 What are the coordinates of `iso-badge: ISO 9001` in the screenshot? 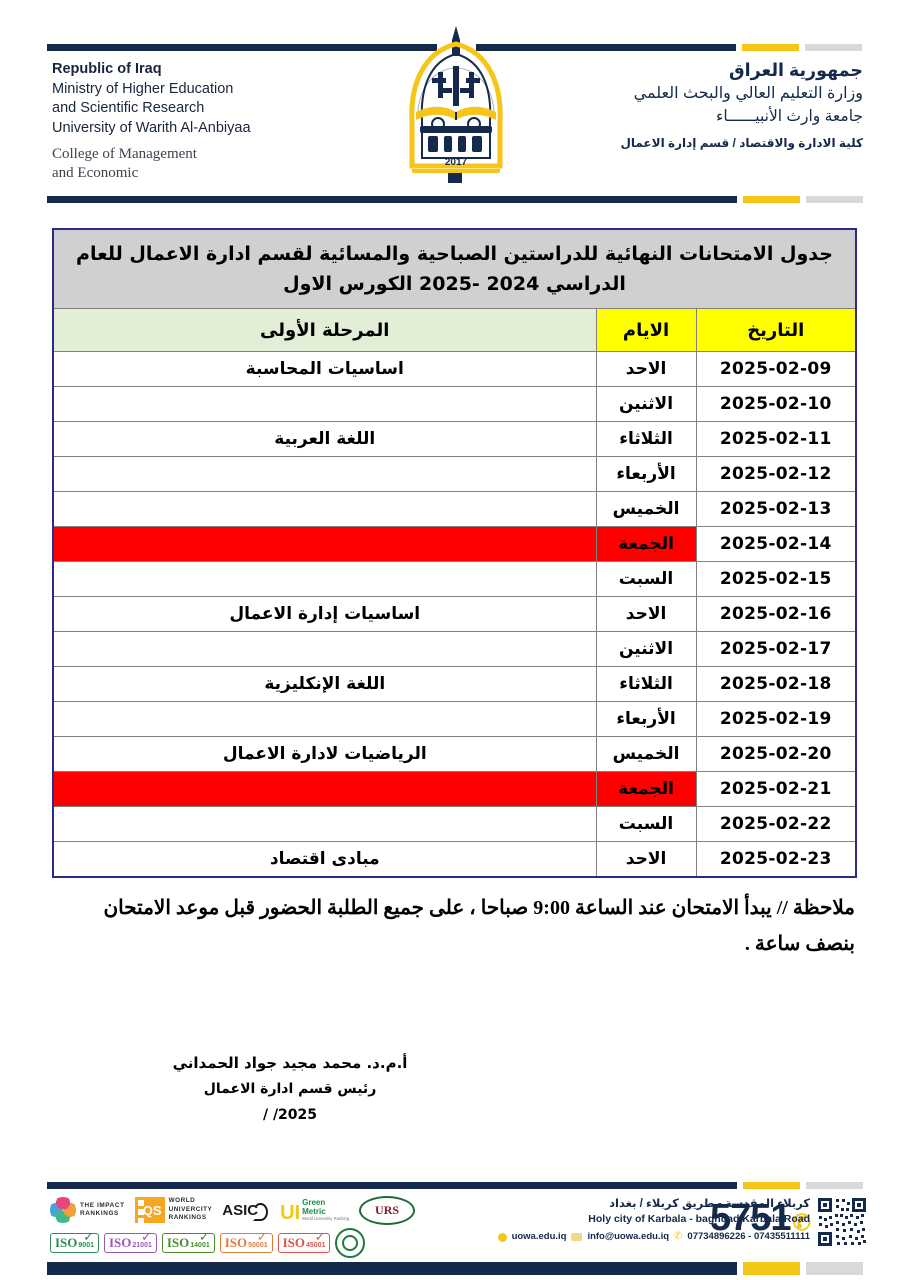 It's located at (74, 1241).